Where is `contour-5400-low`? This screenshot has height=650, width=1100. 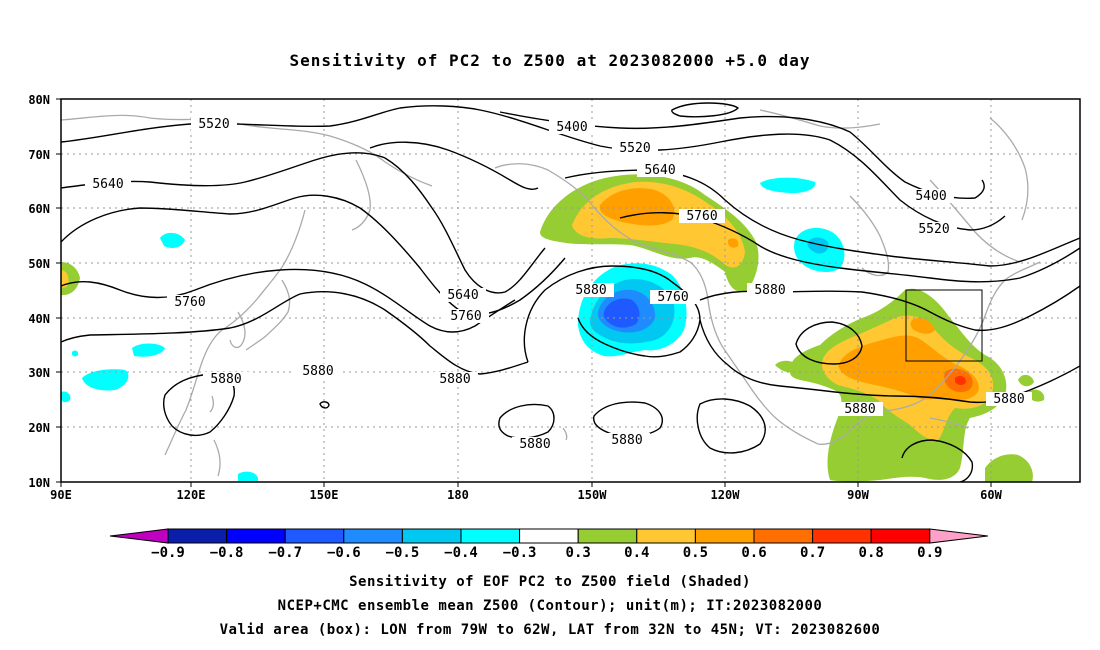 contour-5400-low is located at coordinates (705, 110).